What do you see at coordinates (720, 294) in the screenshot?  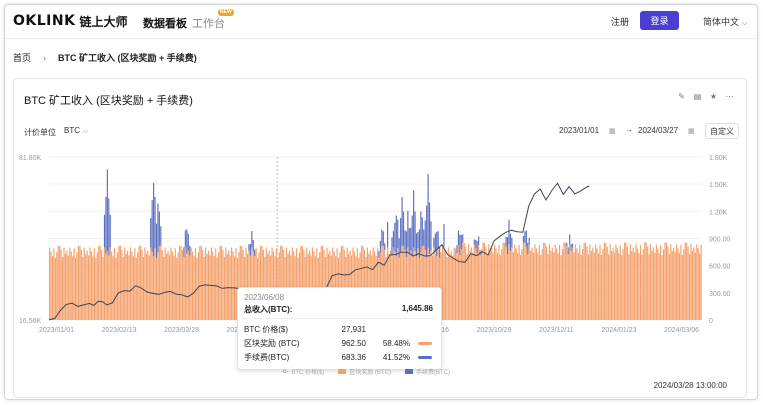 I see `y-right-tick-label: 300.00` at bounding box center [720, 294].